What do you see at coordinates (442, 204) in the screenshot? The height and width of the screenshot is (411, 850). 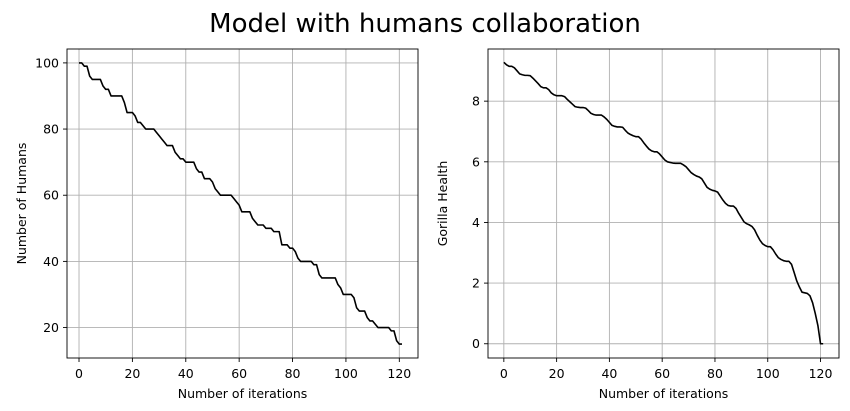 I see `right-y-axis-label: Gorilla Health` at bounding box center [442, 204].